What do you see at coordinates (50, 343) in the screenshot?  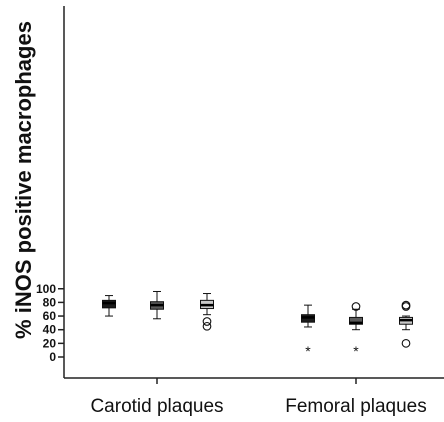 I see `y-tick-label: 20` at bounding box center [50, 343].